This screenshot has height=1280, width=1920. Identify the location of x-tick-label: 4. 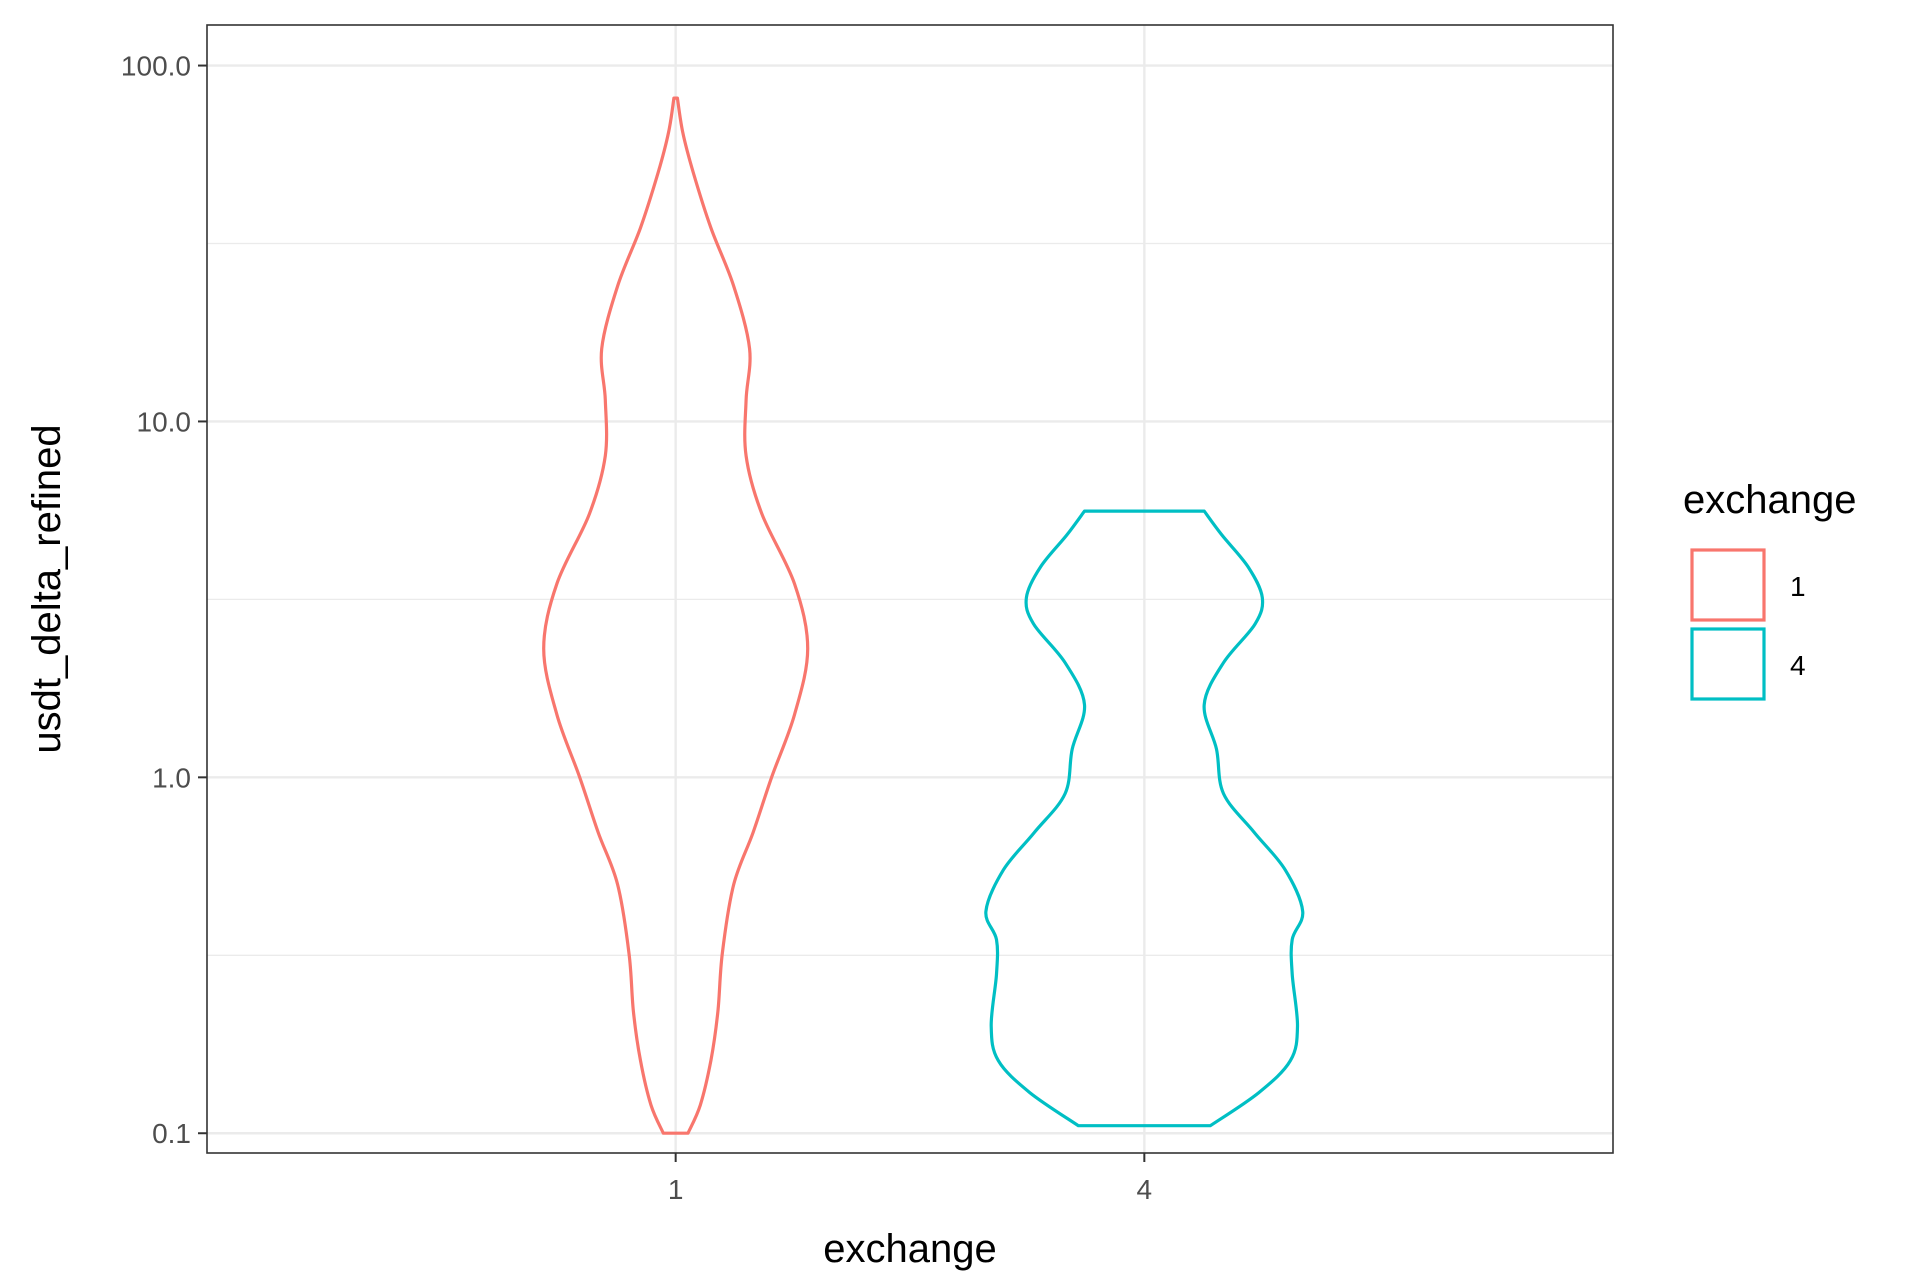
(1145, 1189).